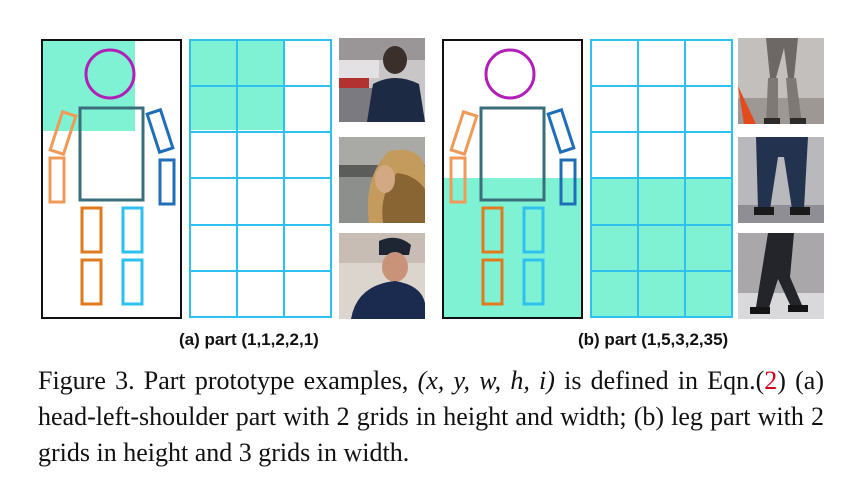 Image resolution: width=858 pixels, height=488 pixels. Describe the element at coordinates (91, 282) in the screenshot. I see `left-lower-leg-a` at that location.